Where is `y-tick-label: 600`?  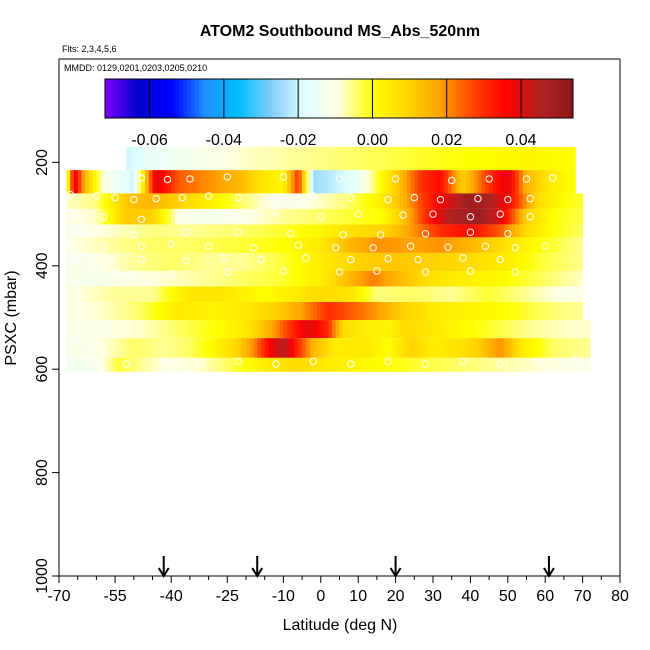
y-tick-label: 600 is located at coordinates (42, 369).